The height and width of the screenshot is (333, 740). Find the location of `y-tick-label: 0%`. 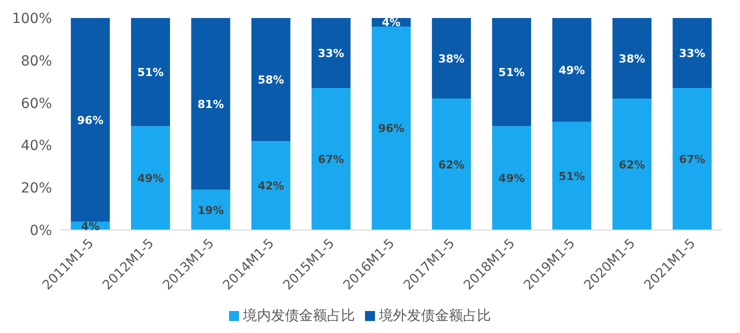

y-tick-label: 0% is located at coordinates (41, 230).